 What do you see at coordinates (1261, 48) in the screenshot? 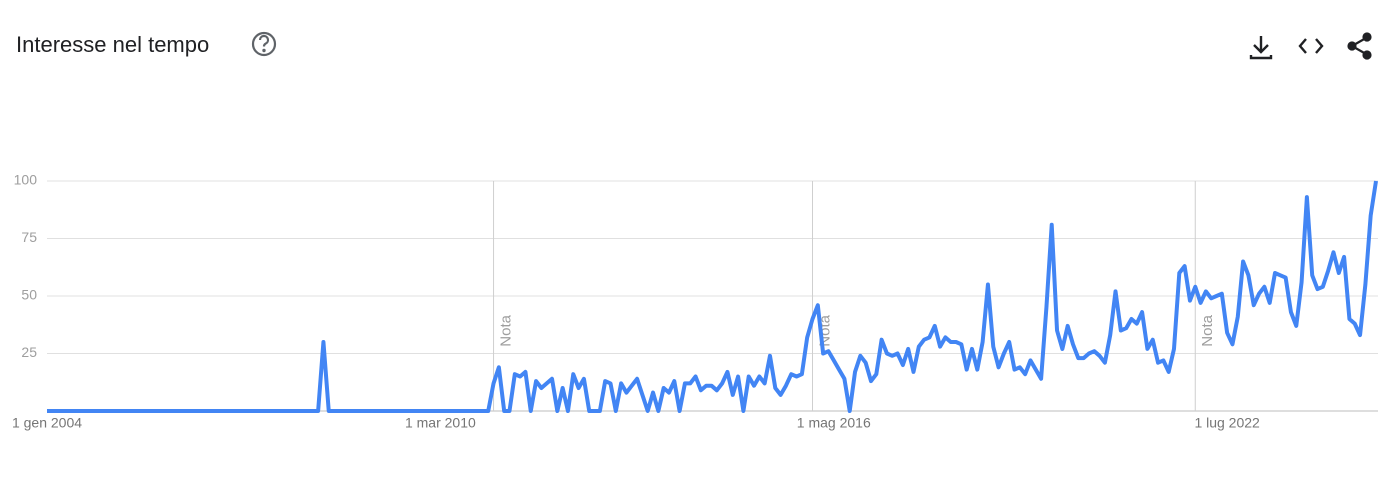
I see `download-icon` at bounding box center [1261, 48].